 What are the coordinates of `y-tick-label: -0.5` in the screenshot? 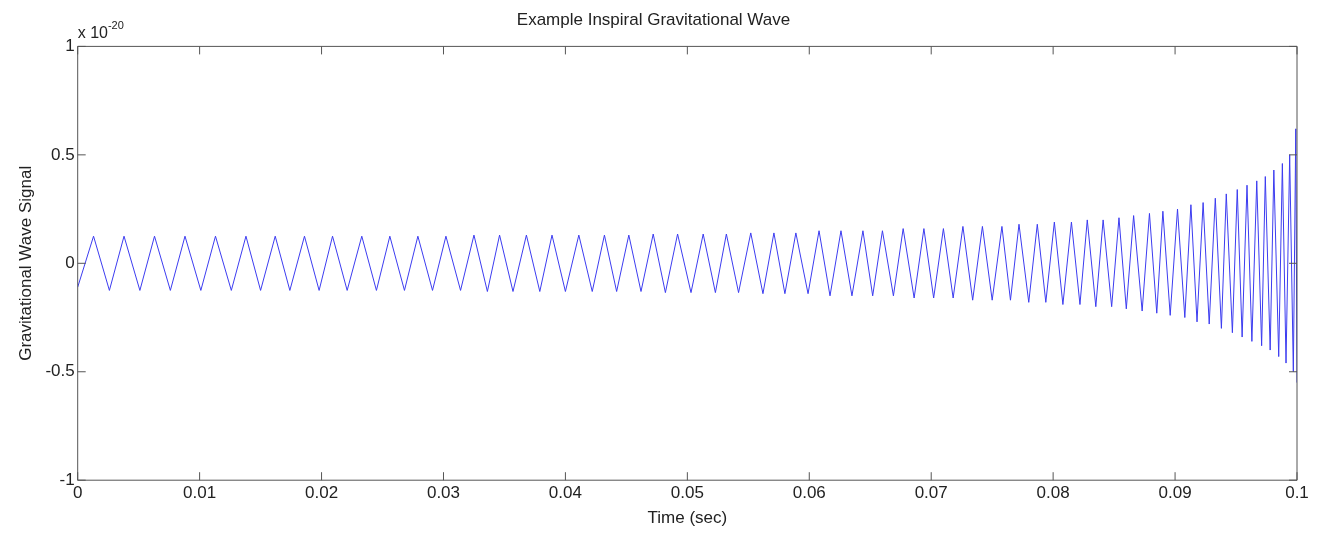 It's located at (60, 371).